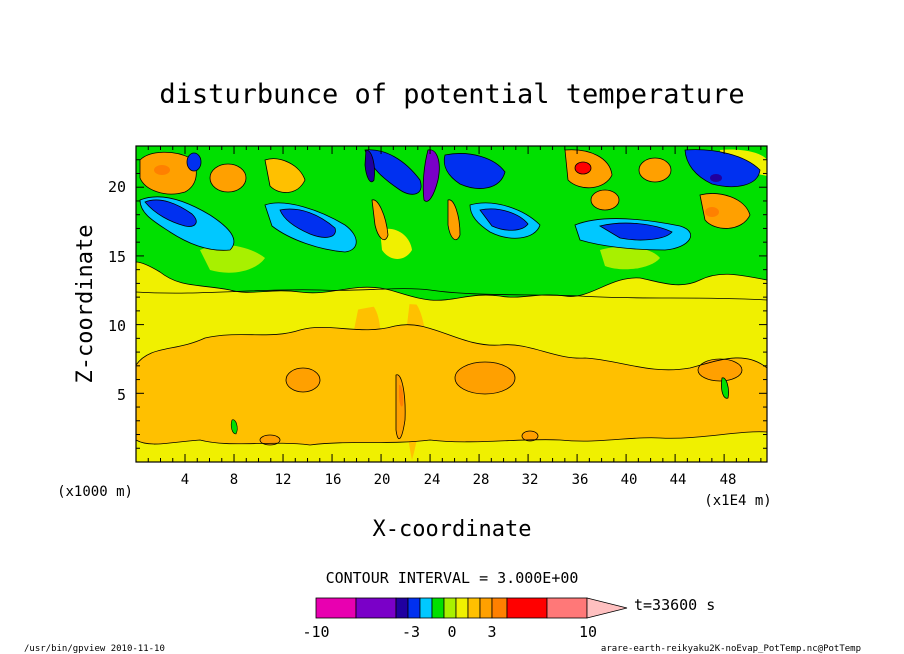 The image size is (904, 654). Describe the element at coordinates (95, 492) in the screenshot. I see `y-axis-scale-note: (x1000 m)` at that location.